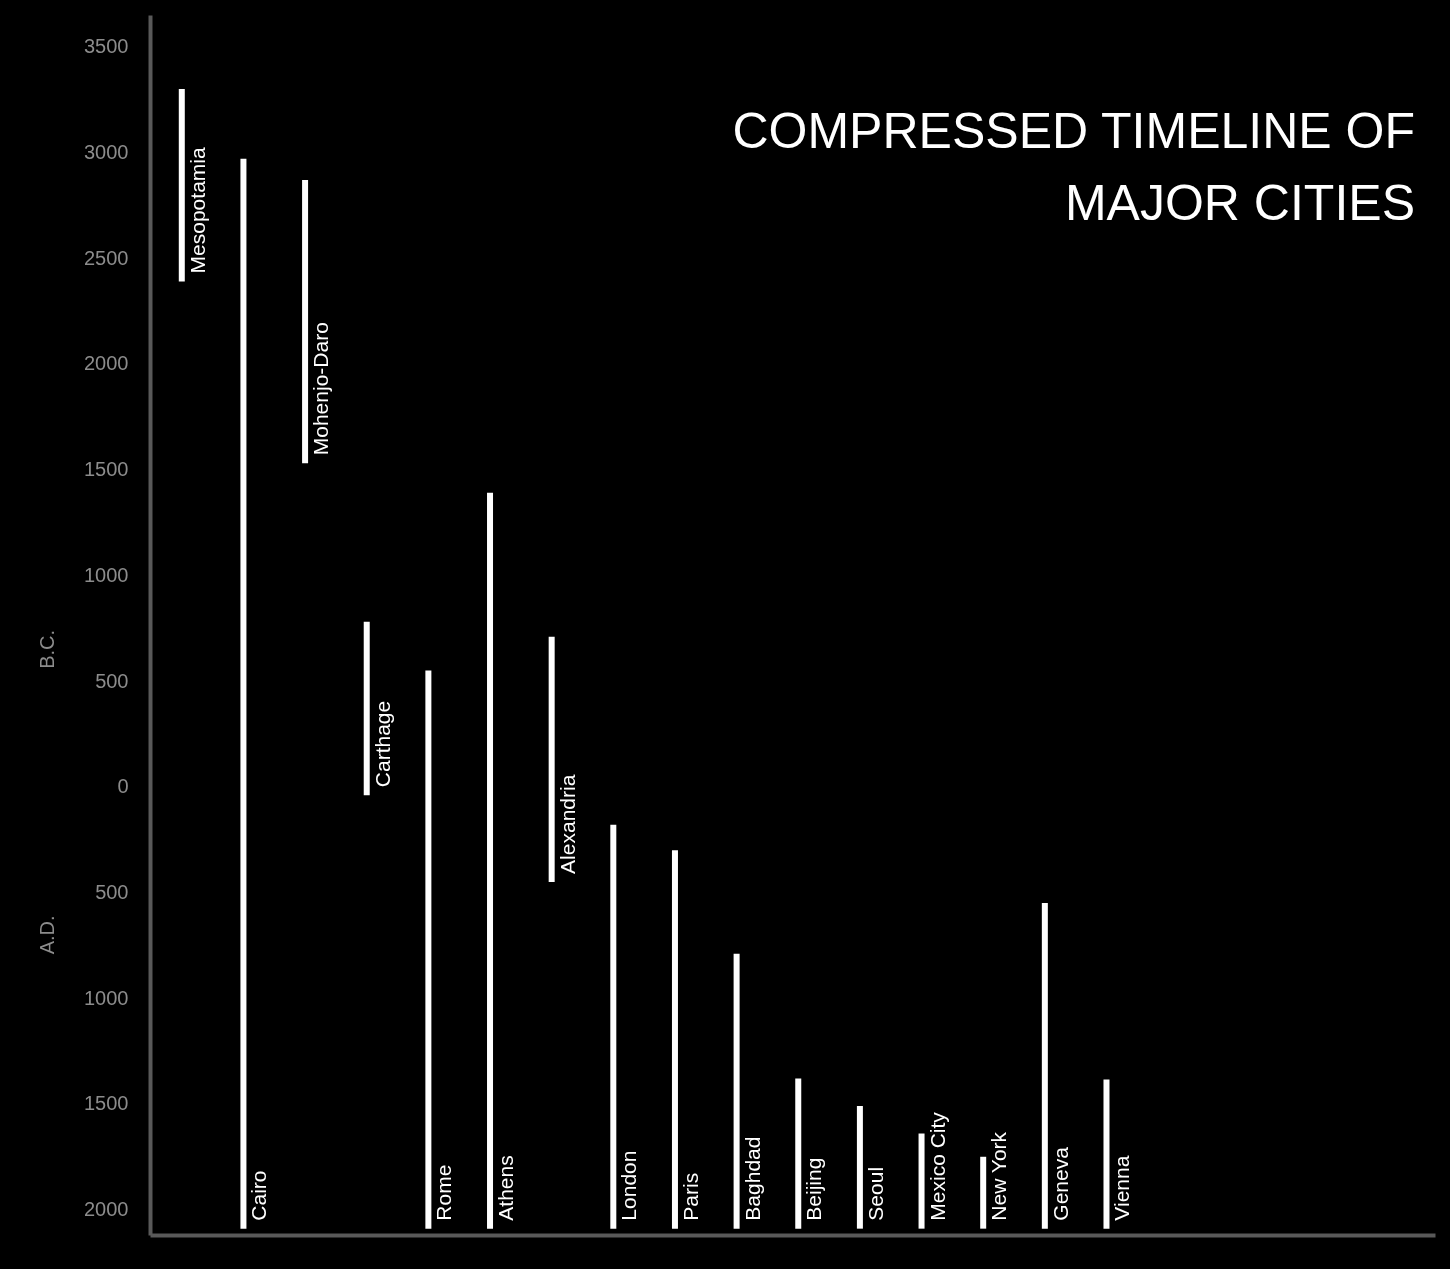  Describe the element at coordinates (752, 1178) in the screenshot. I see `x-tick-label: Baghdad` at that location.